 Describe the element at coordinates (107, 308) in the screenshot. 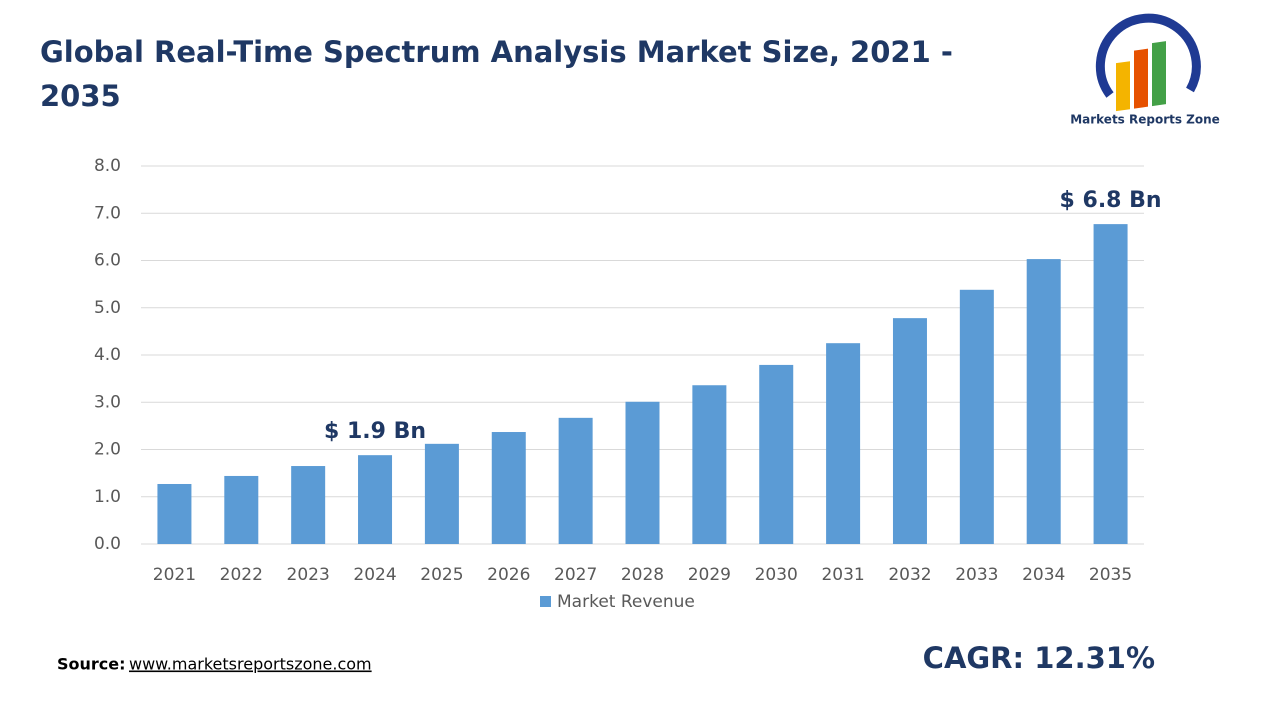

I see `y-tick-label: 5.0` at that location.